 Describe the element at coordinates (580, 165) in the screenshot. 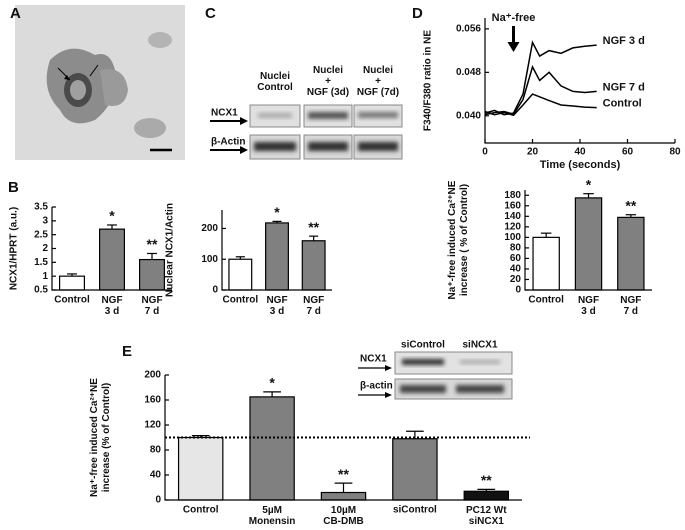

I see `x-axis-label: Time (seconds)` at that location.